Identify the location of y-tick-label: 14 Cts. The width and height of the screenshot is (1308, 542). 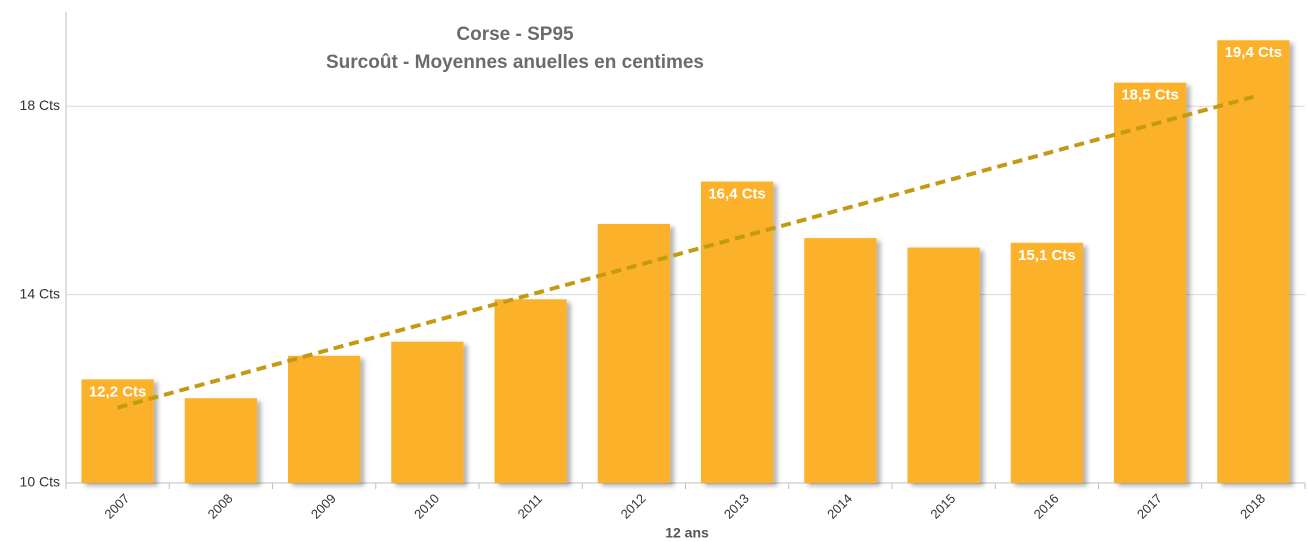
(40, 293).